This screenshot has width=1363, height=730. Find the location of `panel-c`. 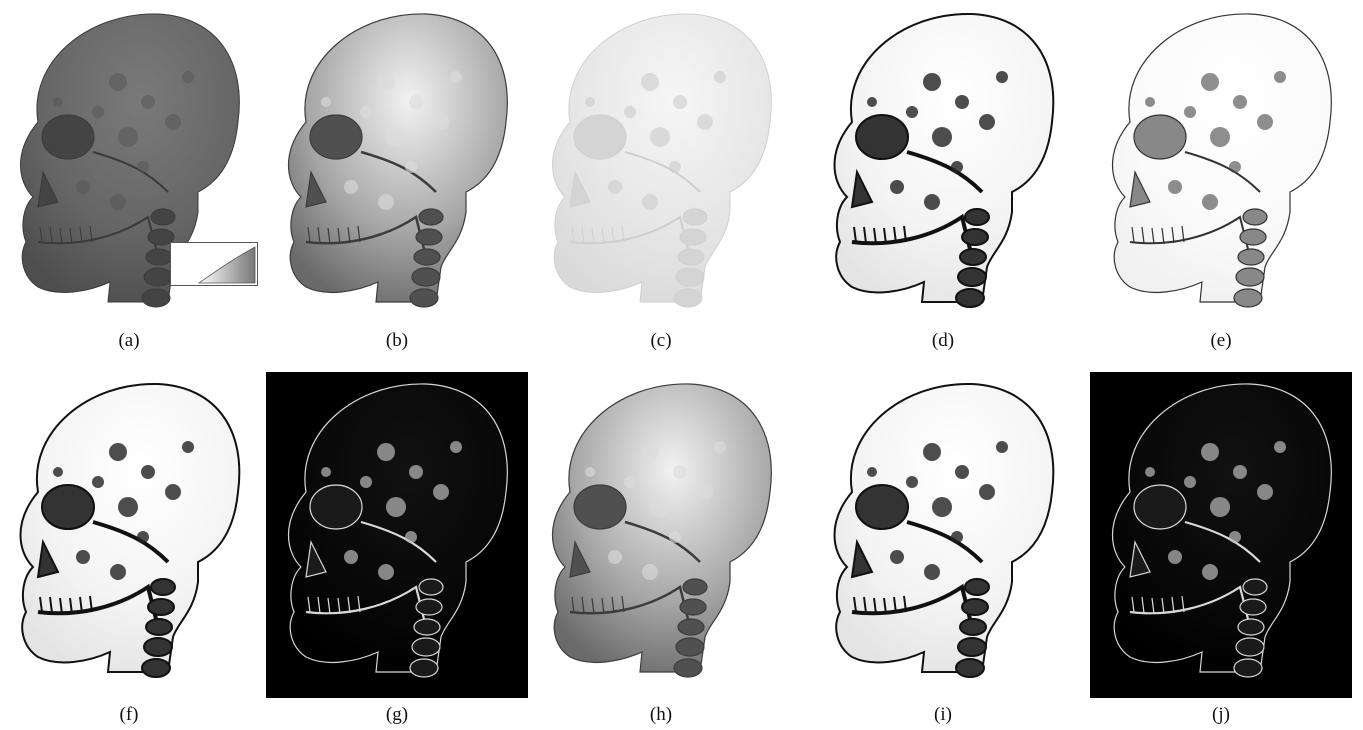

panel-c is located at coordinates (661, 165).